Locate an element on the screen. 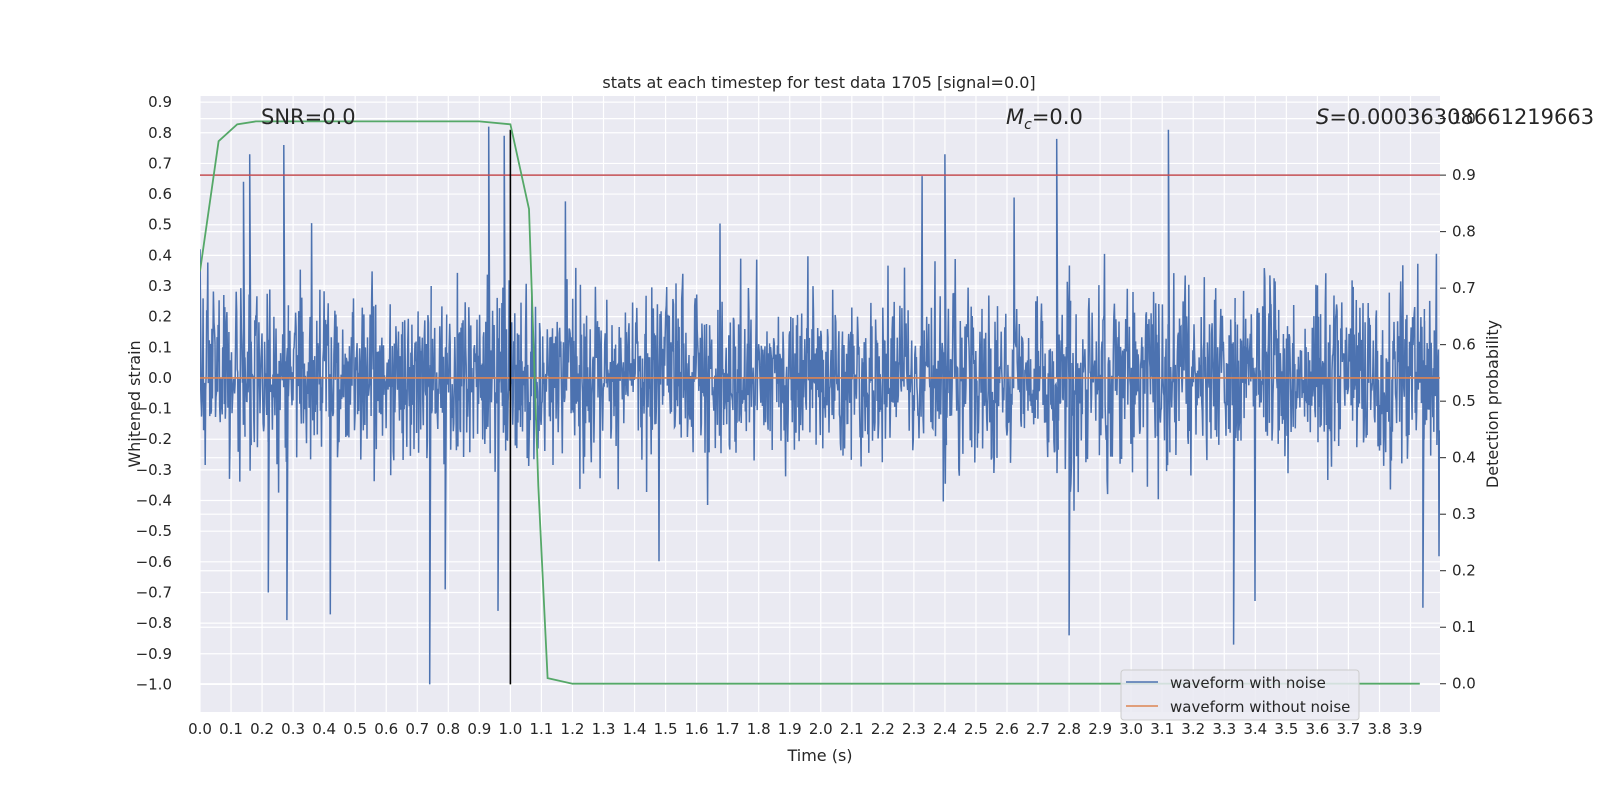  x-tick-label: 3.7 is located at coordinates (1349, 729).